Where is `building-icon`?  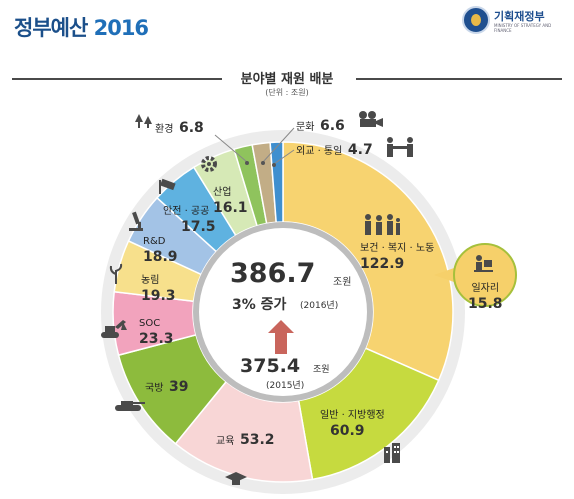 building-icon is located at coordinates (392, 453).